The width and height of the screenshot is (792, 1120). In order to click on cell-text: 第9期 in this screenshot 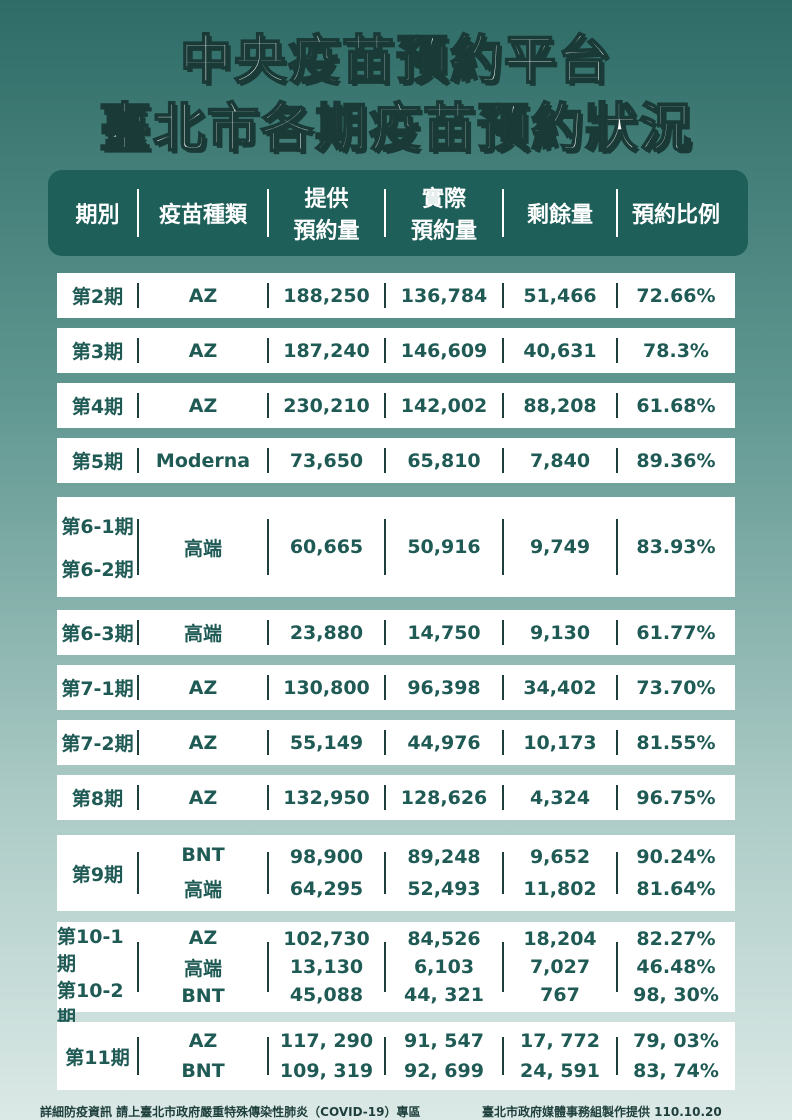, I will do `click(97, 874)`.